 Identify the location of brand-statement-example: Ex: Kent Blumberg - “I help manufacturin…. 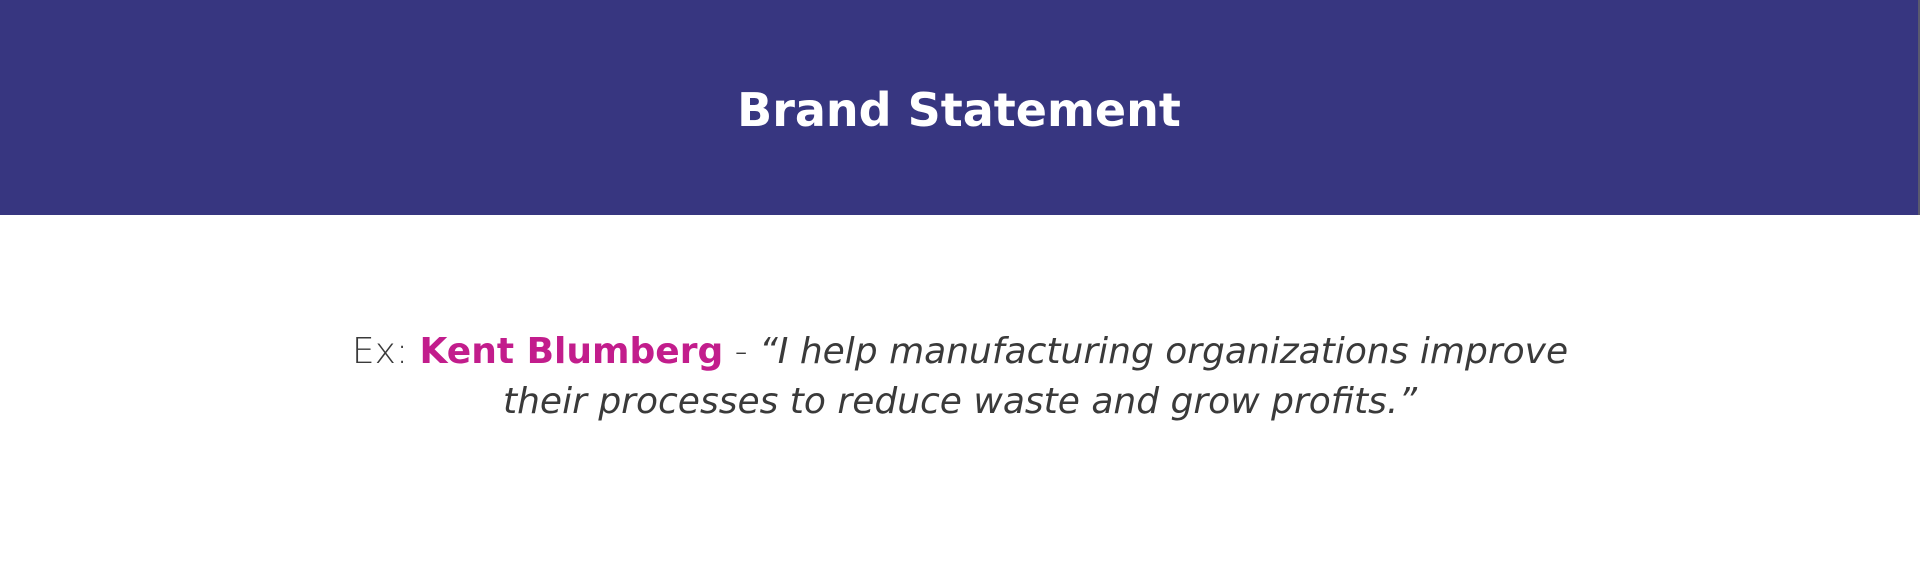
(960, 377).